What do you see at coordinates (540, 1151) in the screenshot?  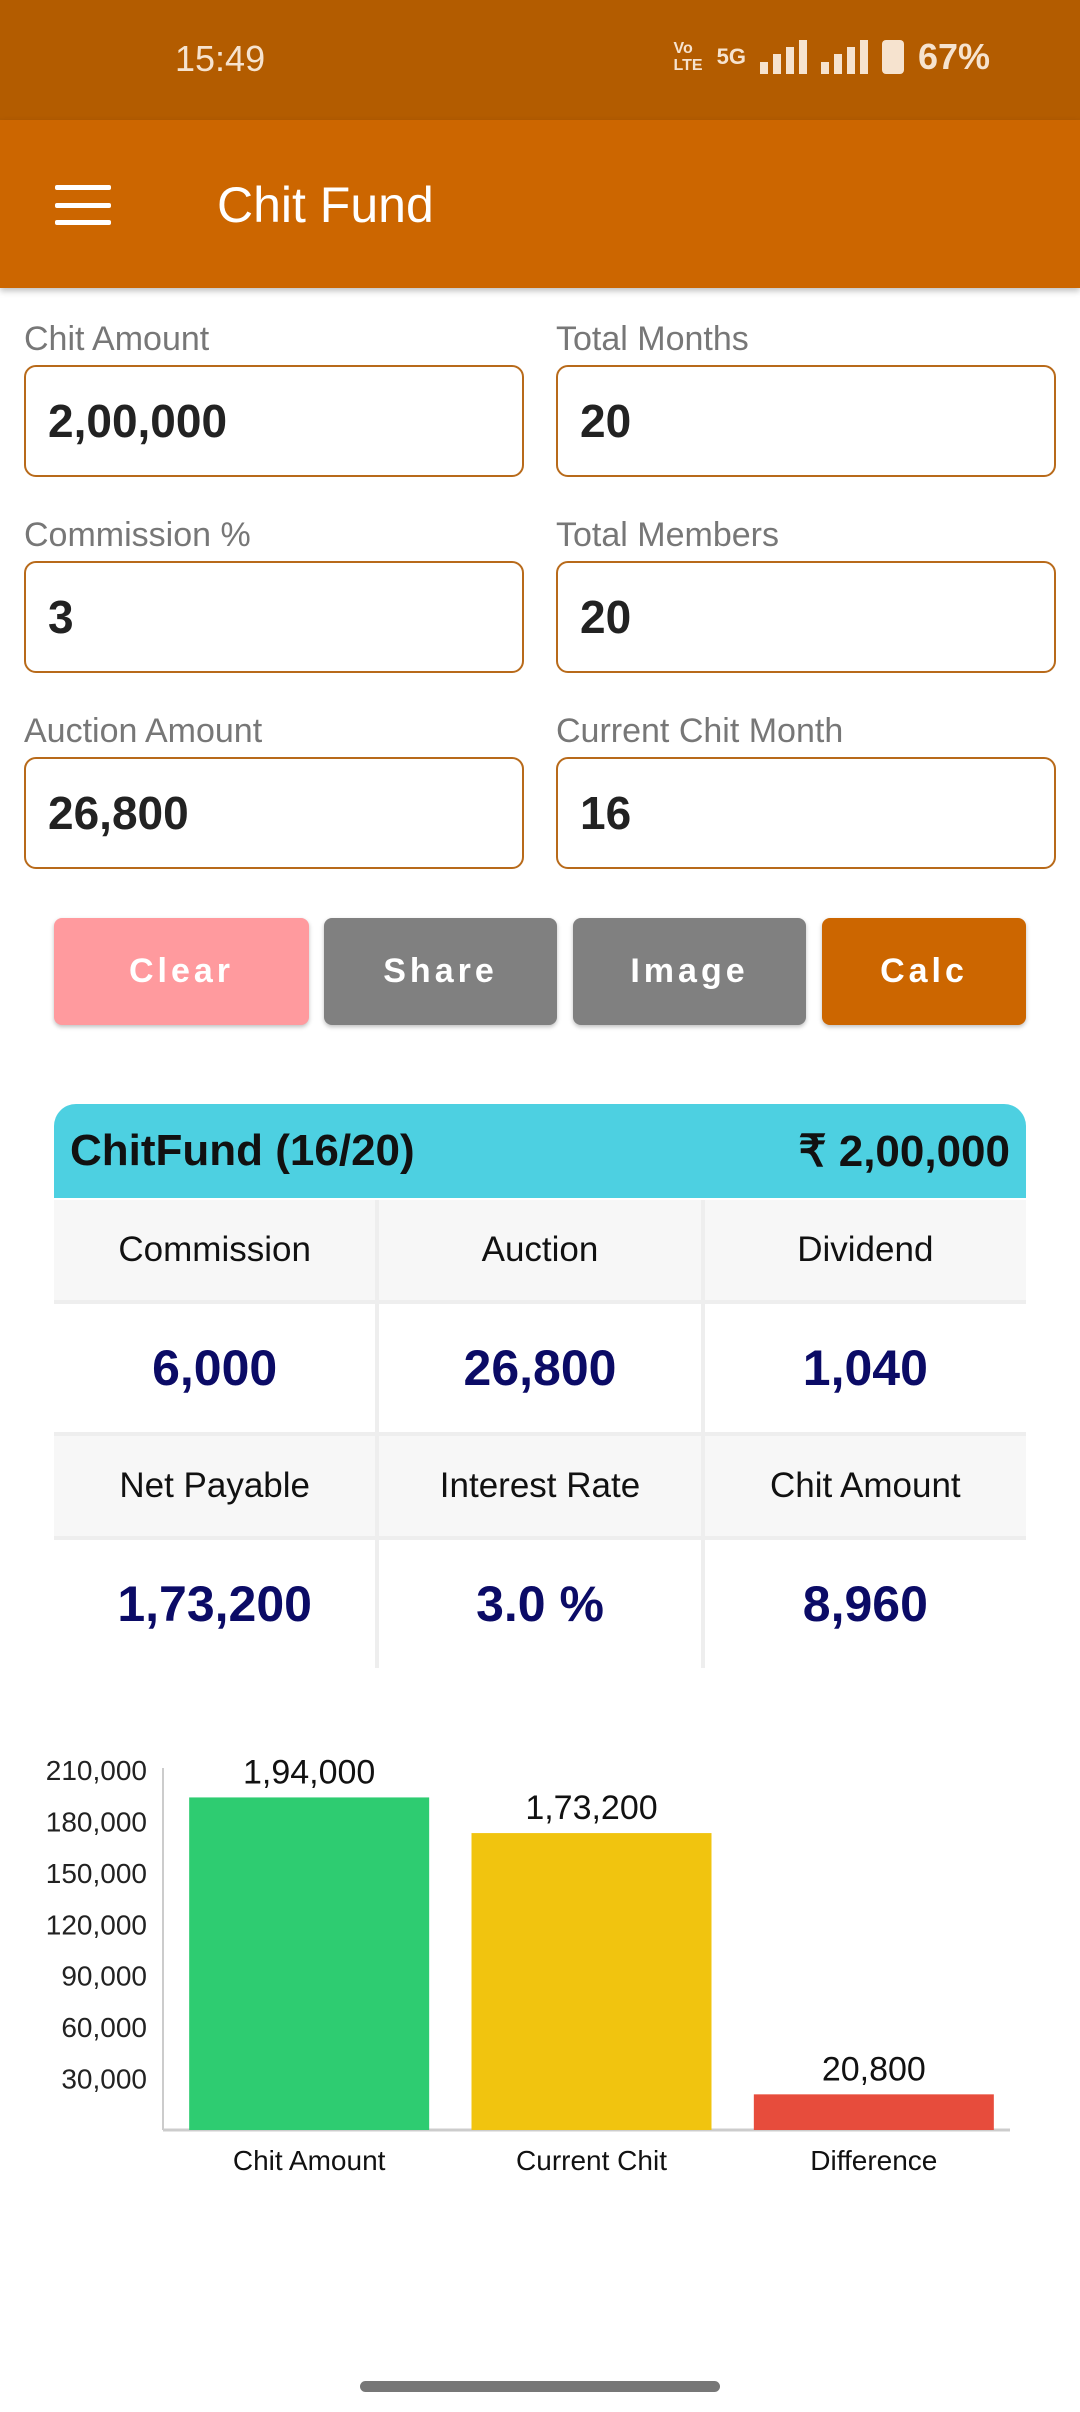 I see `result-header: ChitFund (16/20) ₹ 2,00,000` at bounding box center [540, 1151].